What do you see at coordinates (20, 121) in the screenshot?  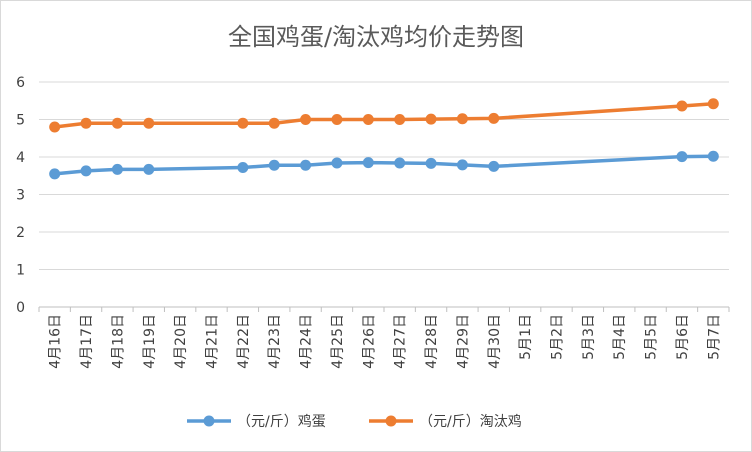 I see `y-tick-label: 5` at bounding box center [20, 121].